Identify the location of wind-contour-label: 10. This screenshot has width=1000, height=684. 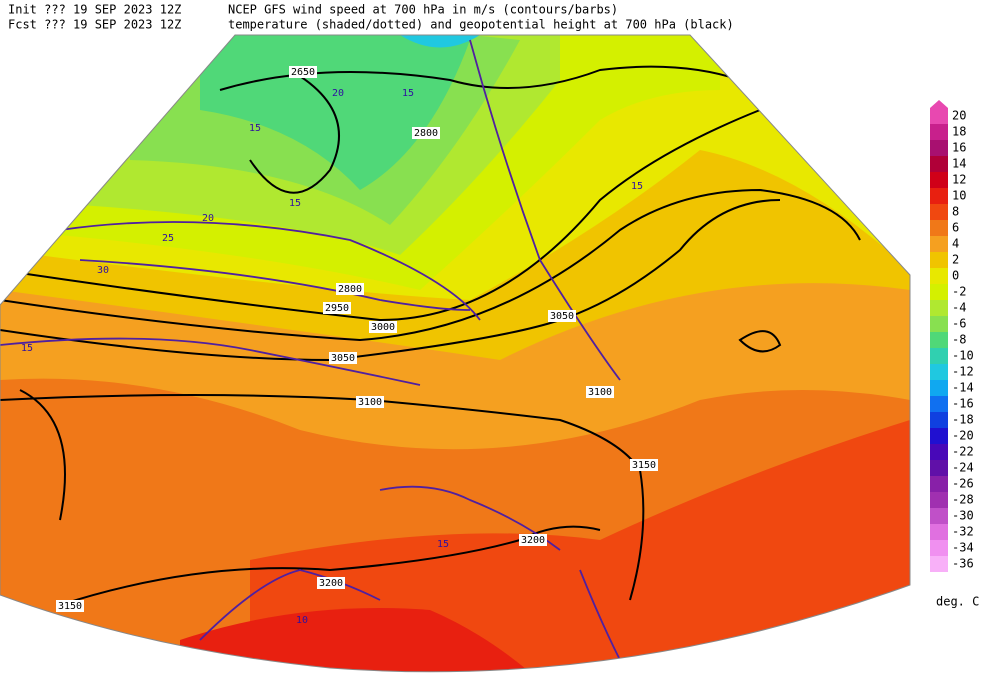
(302, 620).